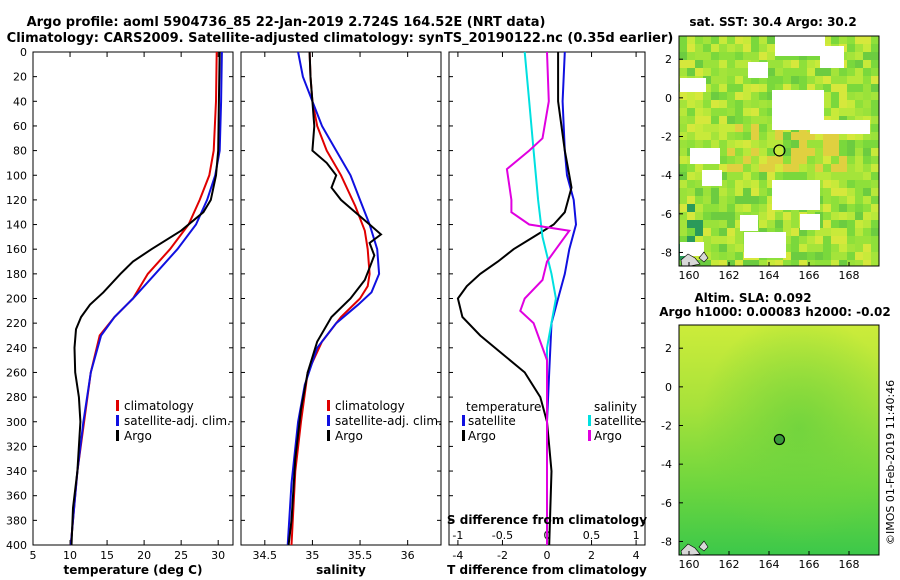 The width and height of the screenshot is (900, 580). What do you see at coordinates (849, 564) in the screenshot?
I see `longitude-tick-label: 168` at bounding box center [849, 564].